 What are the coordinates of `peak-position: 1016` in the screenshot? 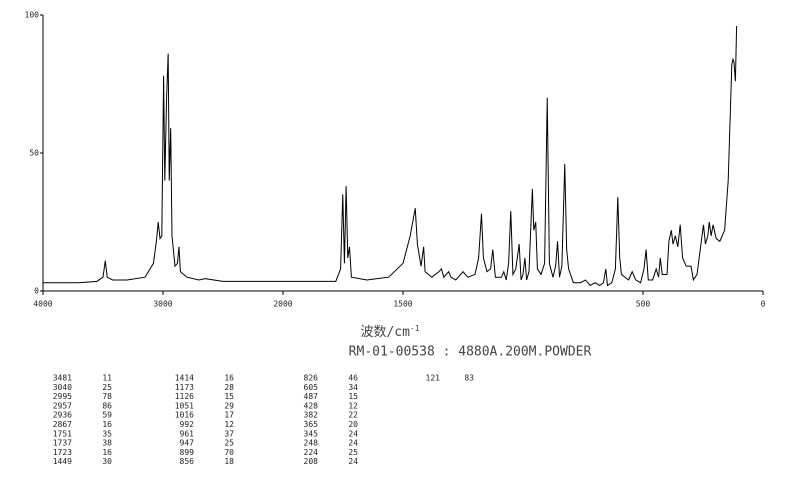 It's located at (184, 415).